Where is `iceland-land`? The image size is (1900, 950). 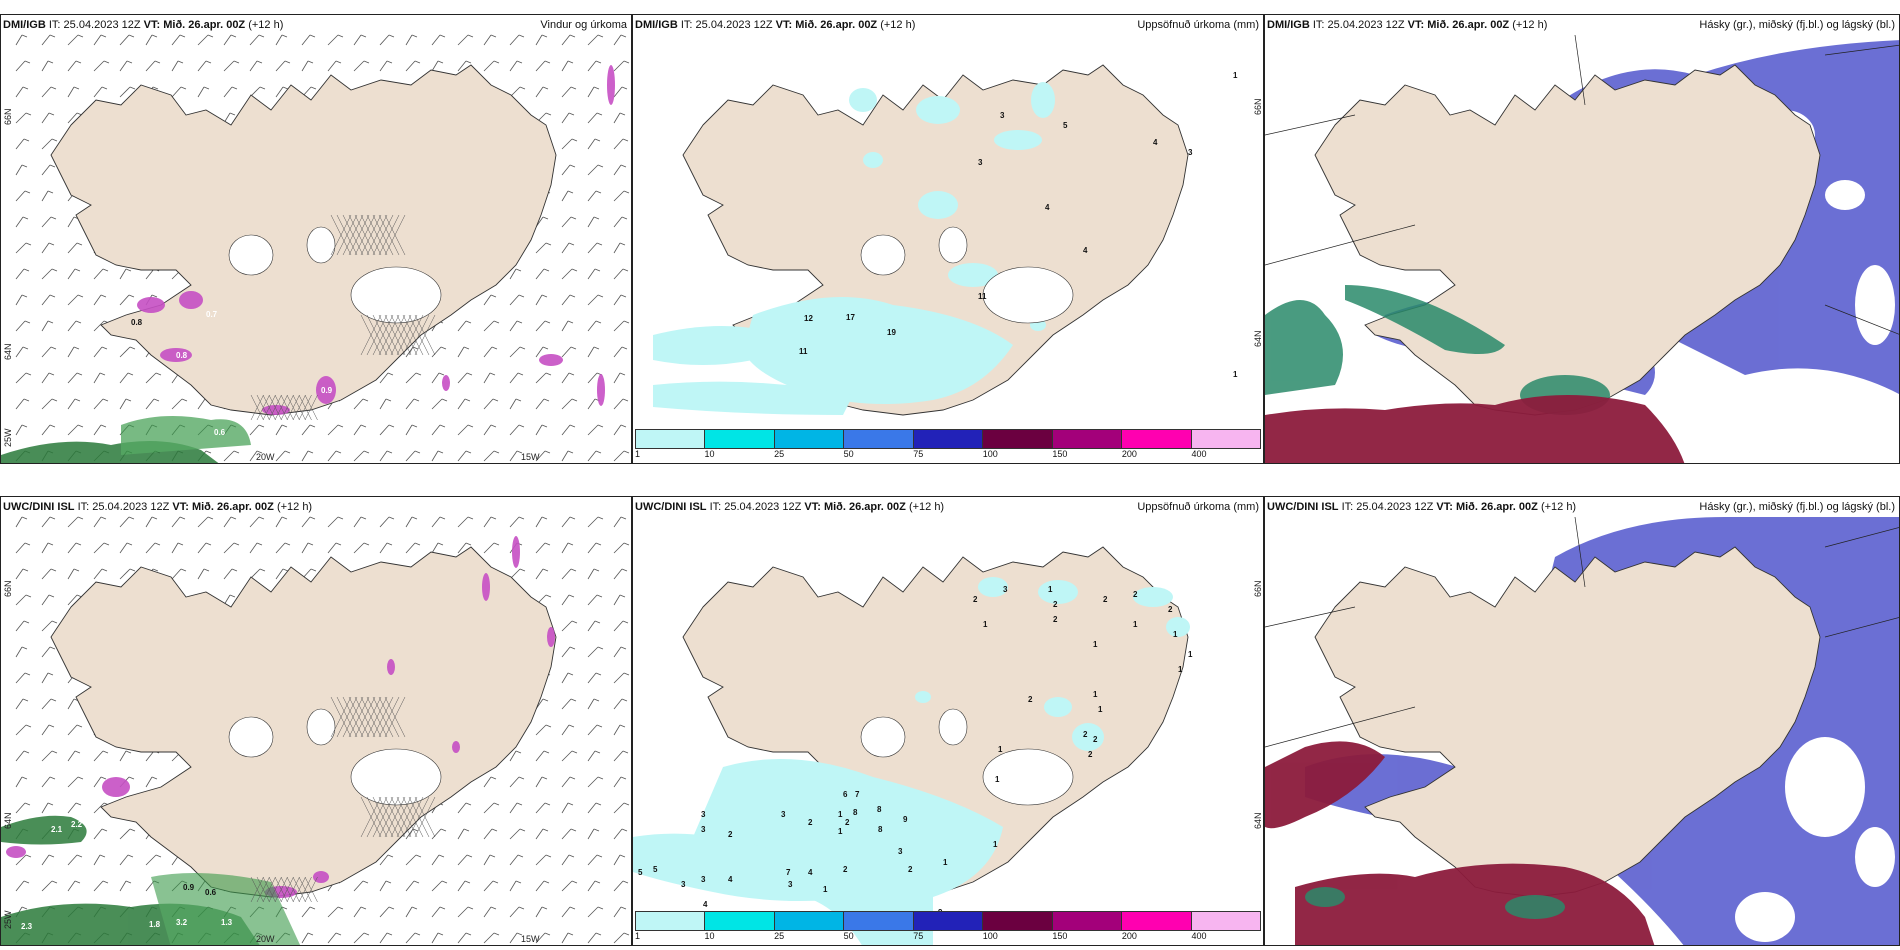 iceland-land is located at coordinates (1567, 722).